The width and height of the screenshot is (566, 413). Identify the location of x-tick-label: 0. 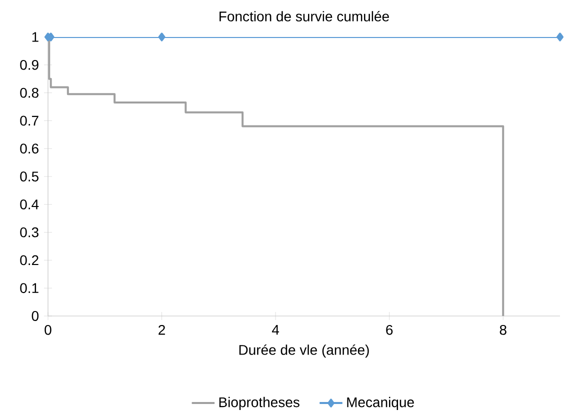
(48, 329).